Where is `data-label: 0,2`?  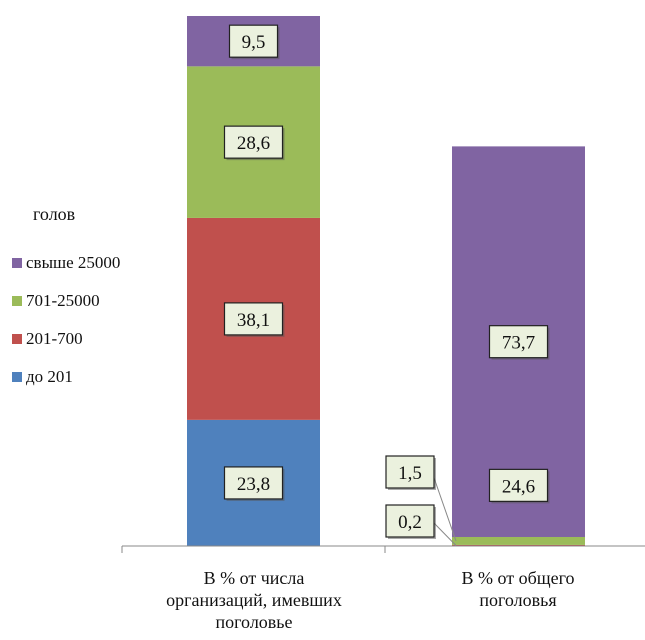 data-label: 0,2 is located at coordinates (410, 521).